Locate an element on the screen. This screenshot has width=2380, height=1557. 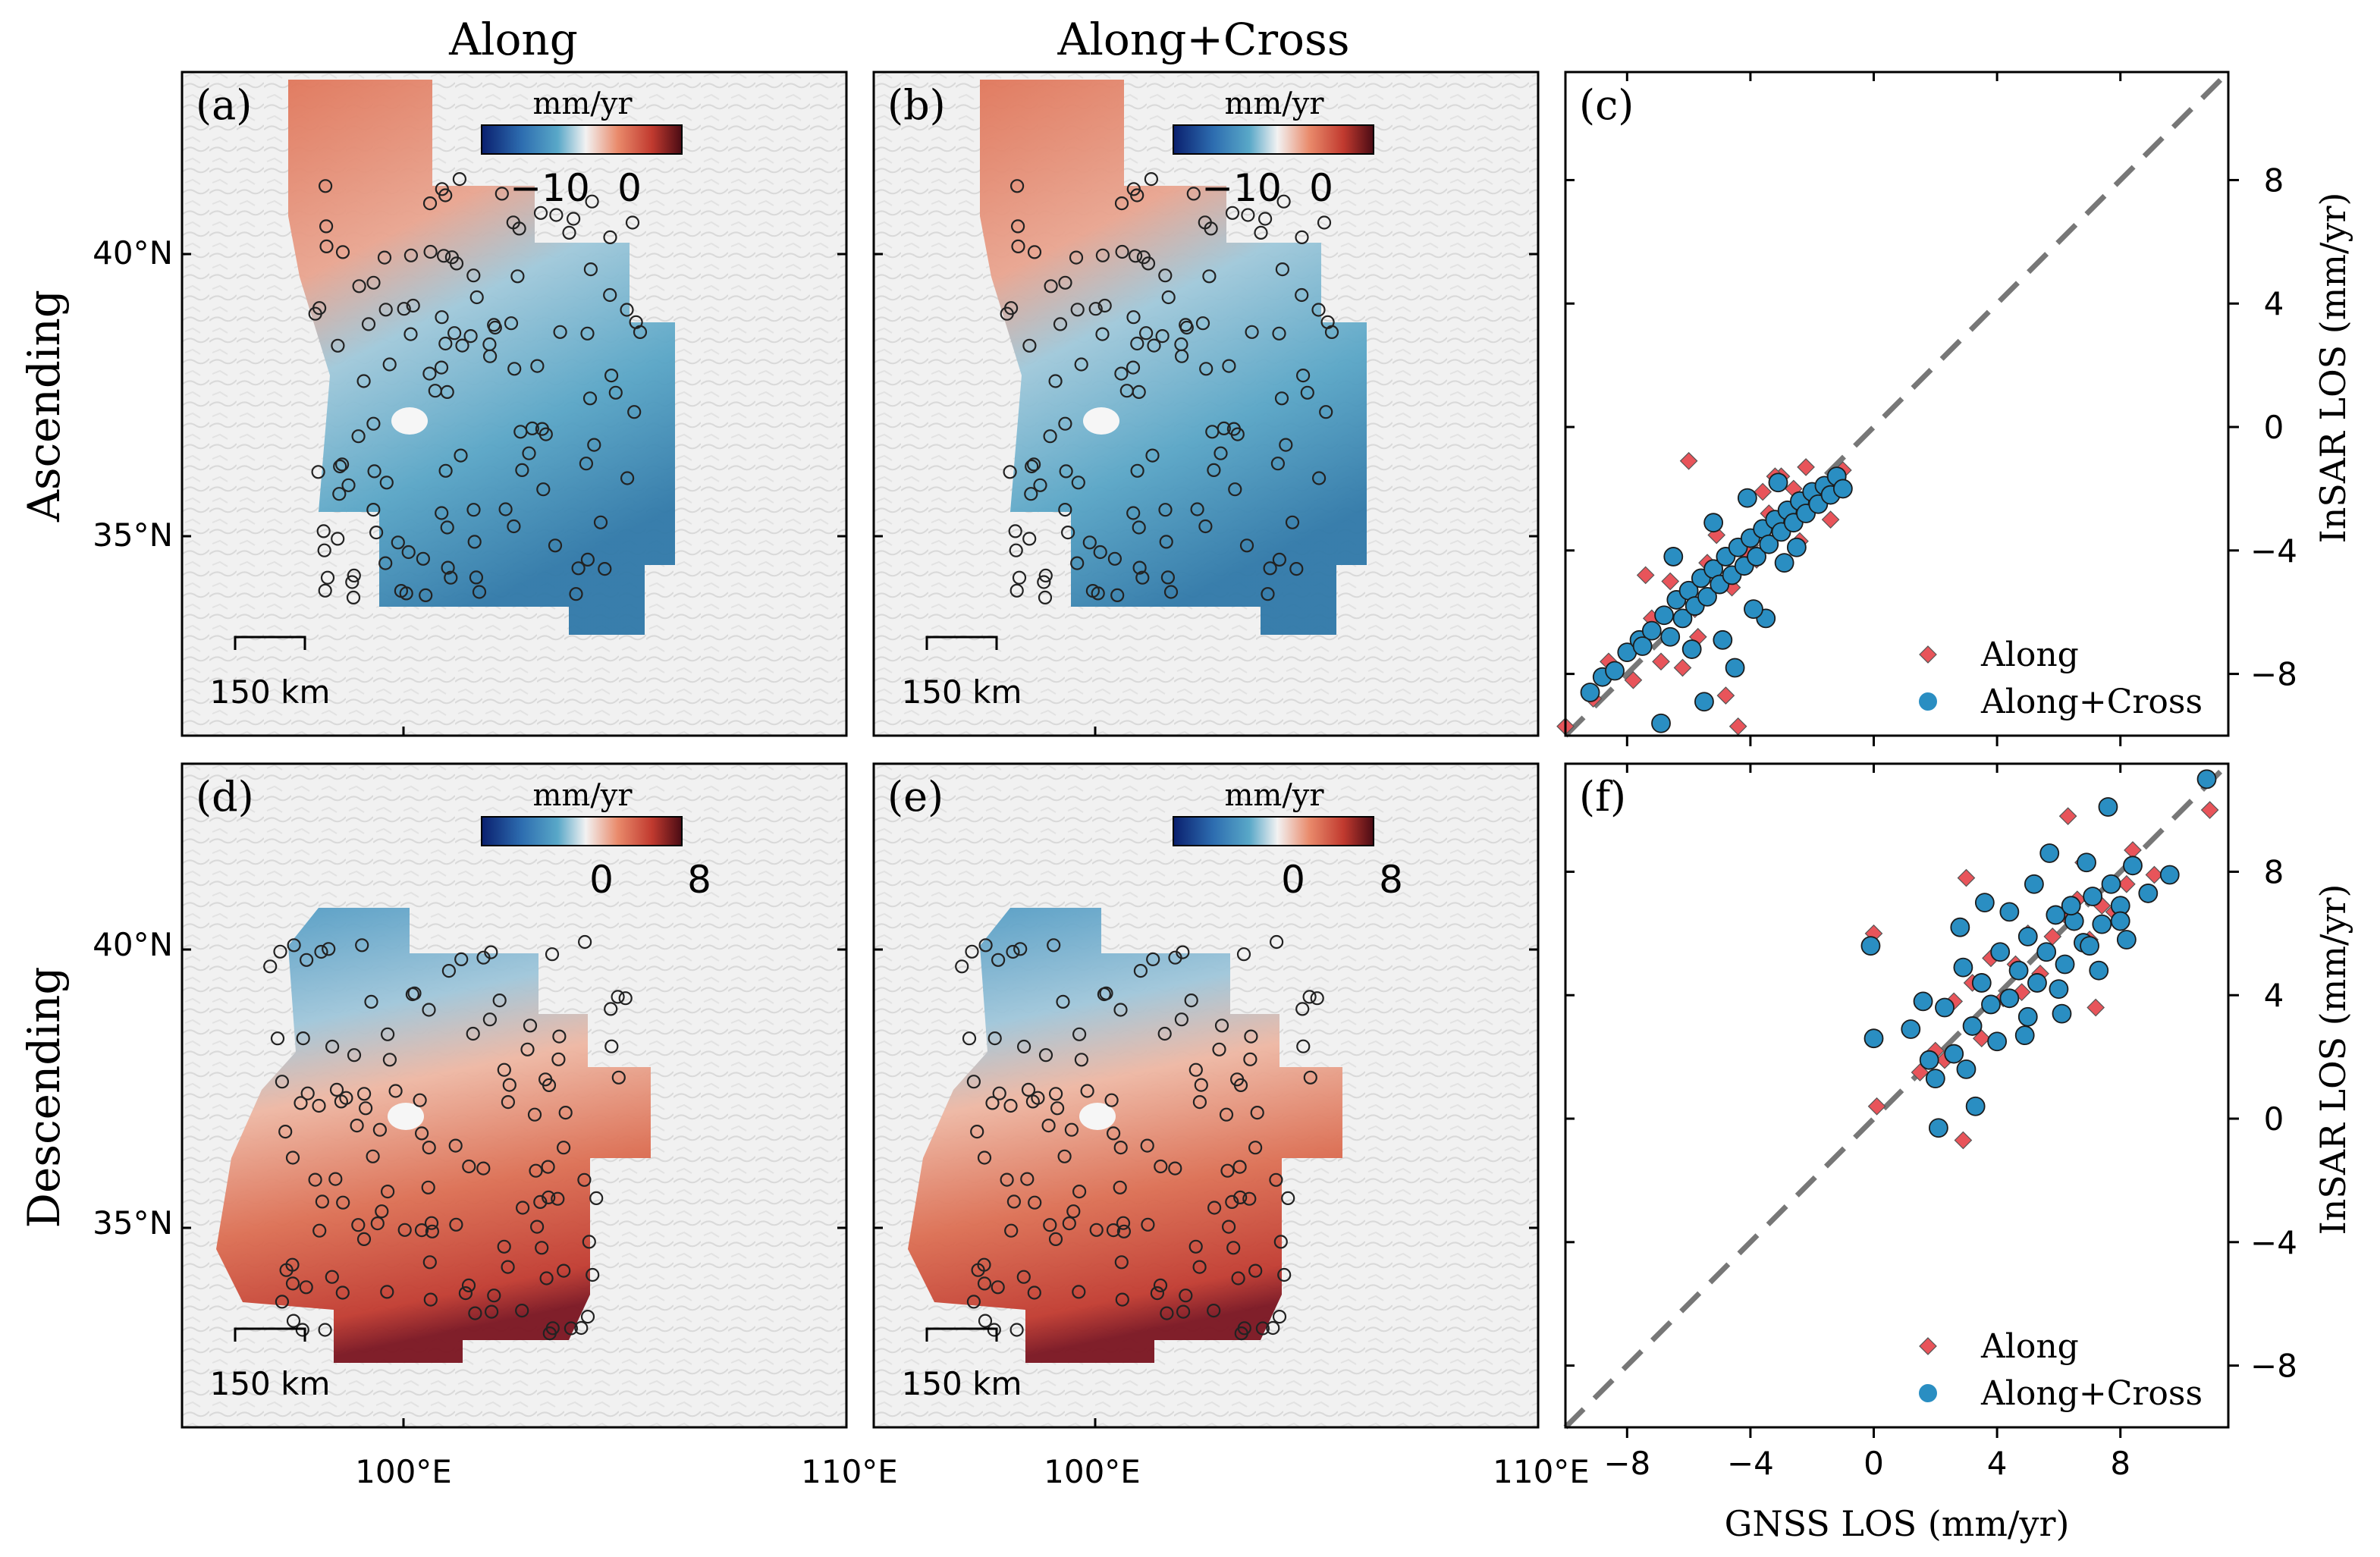
lon-label-110e-right: 110°E is located at coordinates (1541, 1472).